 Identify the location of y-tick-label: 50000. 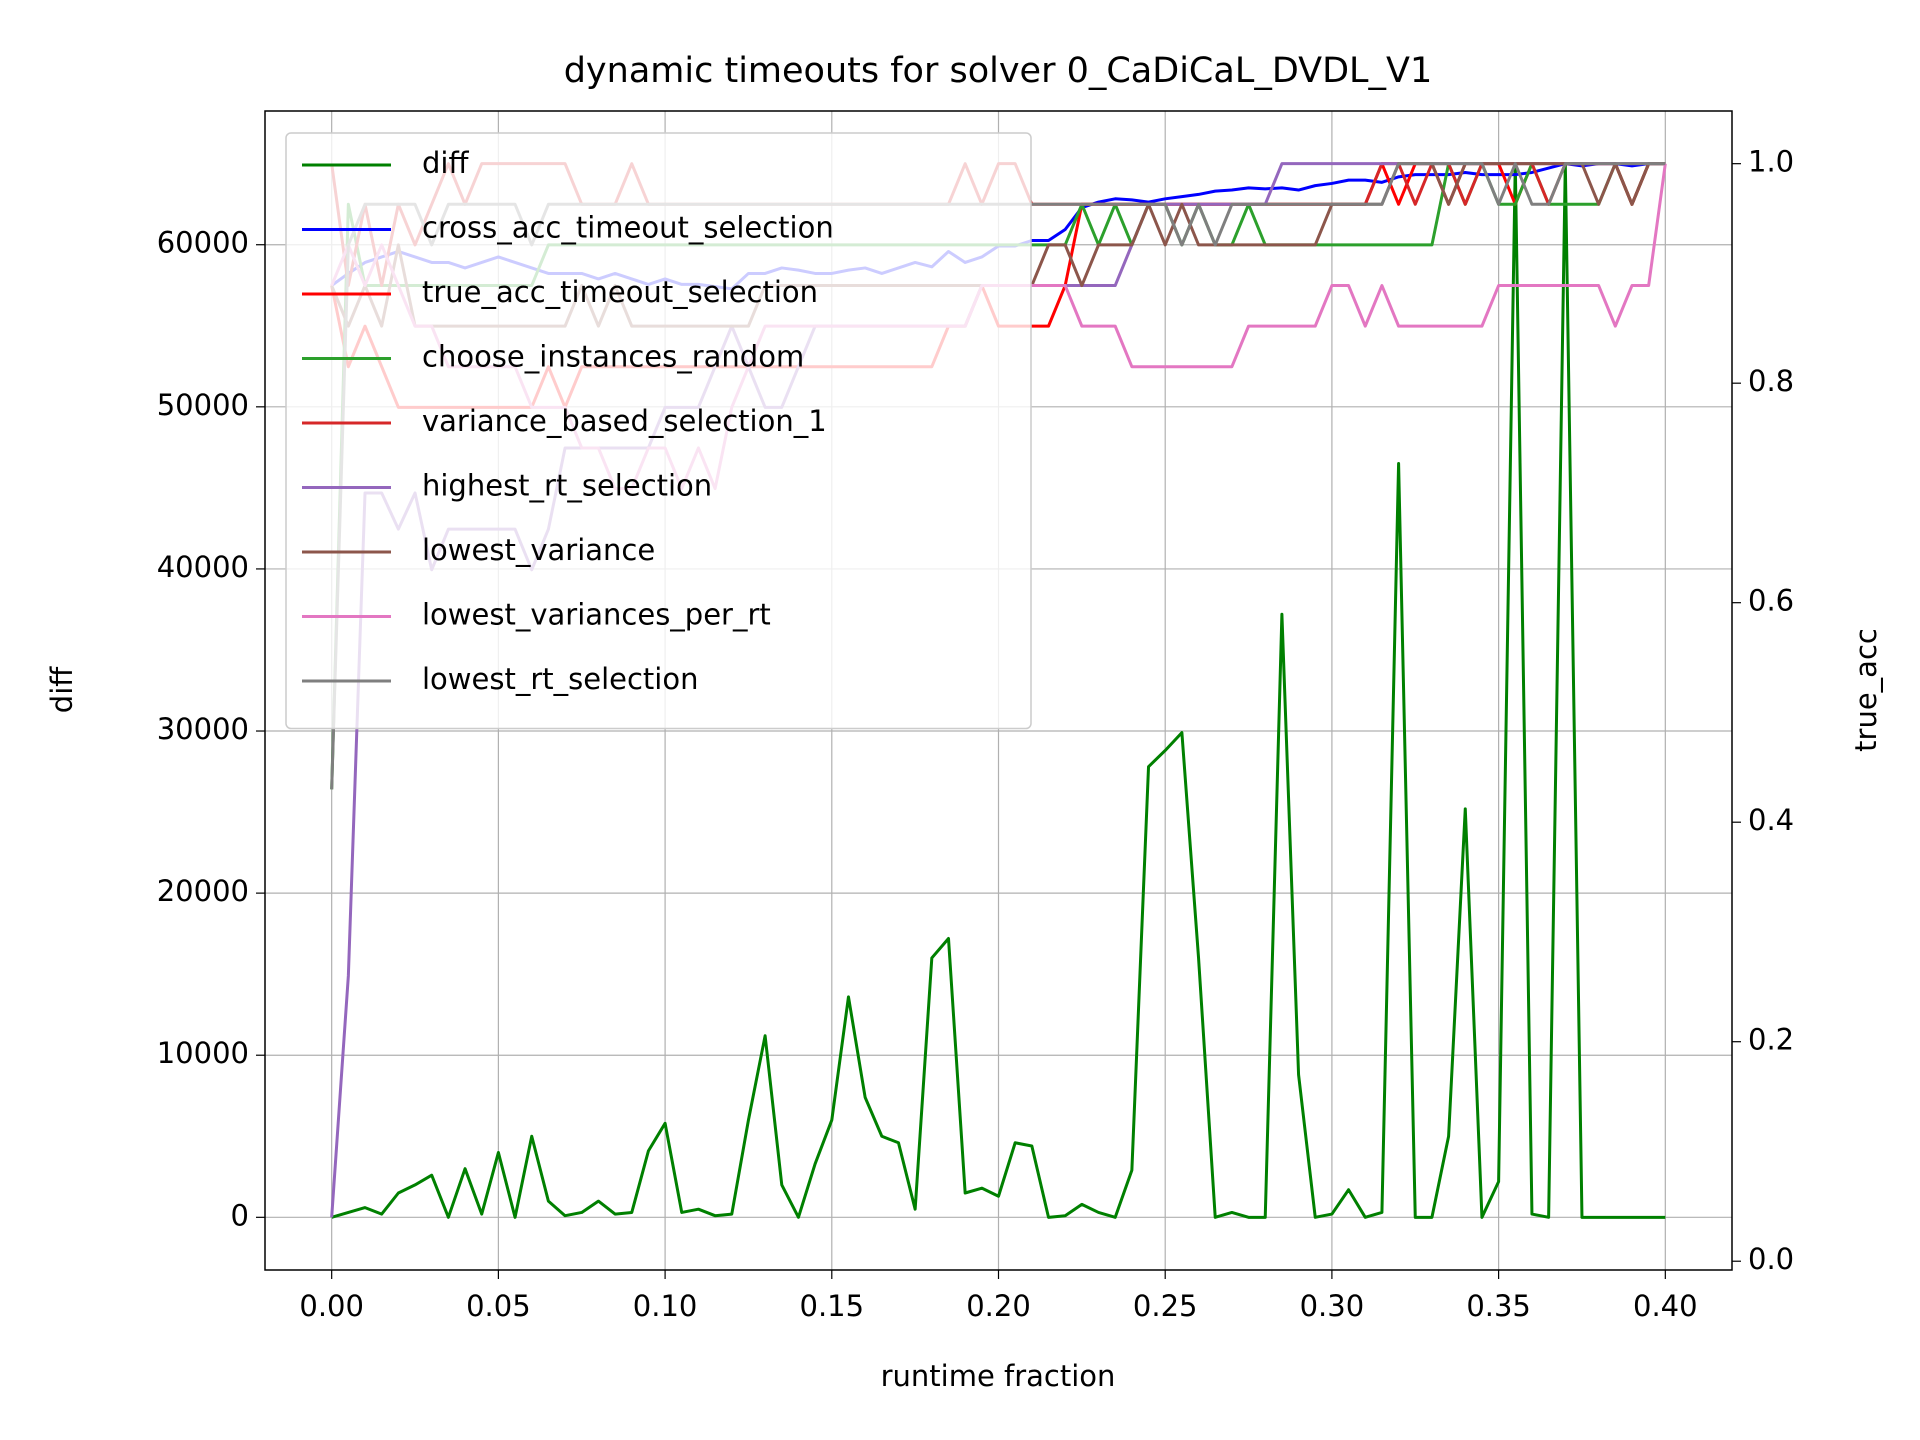
(203, 405).